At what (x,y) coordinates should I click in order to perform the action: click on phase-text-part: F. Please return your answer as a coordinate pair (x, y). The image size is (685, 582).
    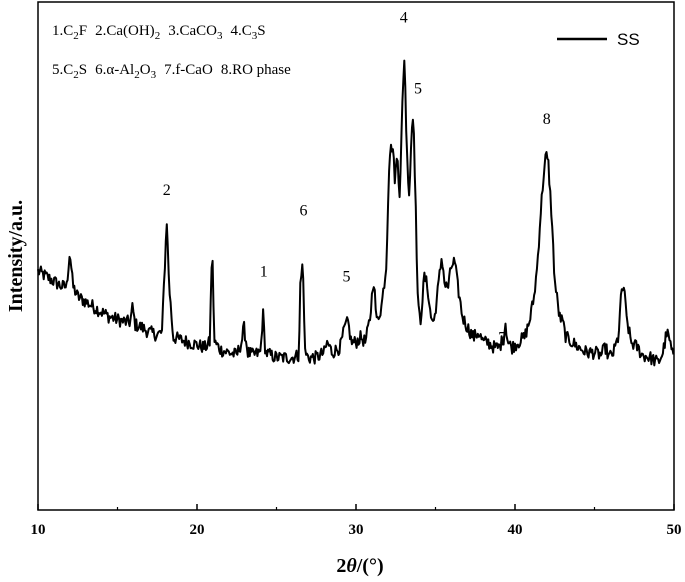
    Looking at the image, I should click on (83, 31).